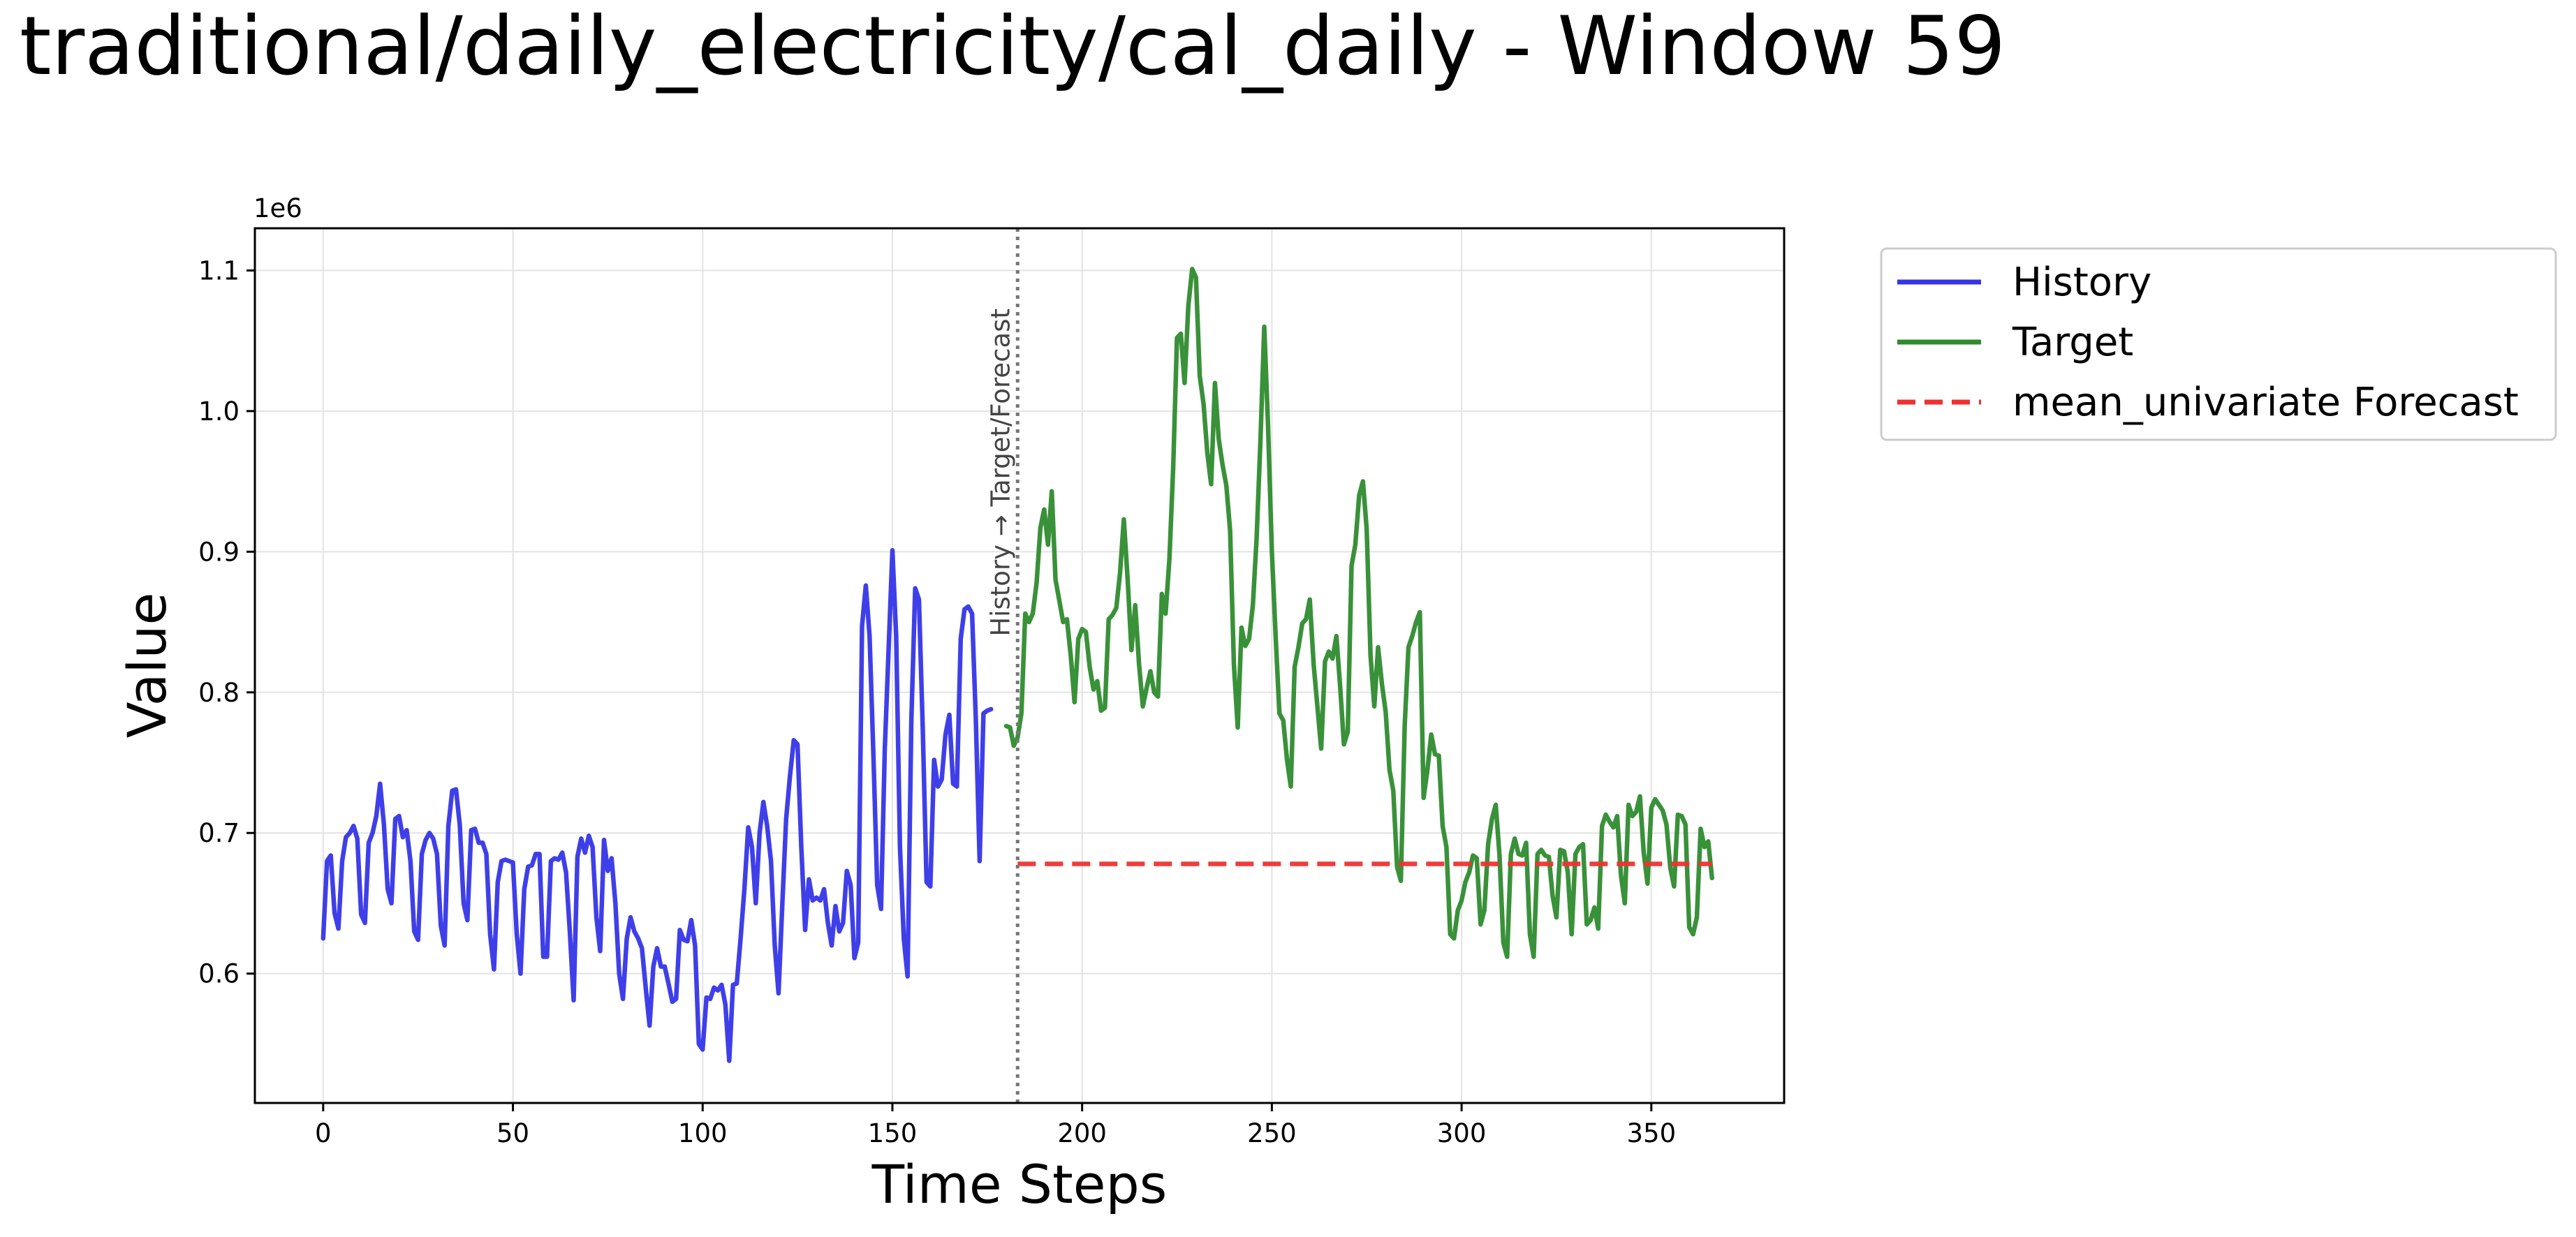  What do you see at coordinates (277, 208) in the screenshot?
I see `y-axis-scale-label: 1e6` at bounding box center [277, 208].